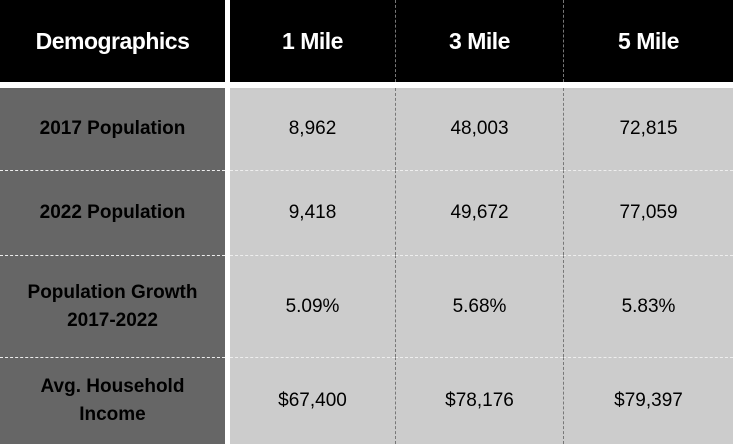 This screenshot has width=733, height=444. What do you see at coordinates (648, 306) in the screenshot?
I see `cell-value: 5.83%` at bounding box center [648, 306].